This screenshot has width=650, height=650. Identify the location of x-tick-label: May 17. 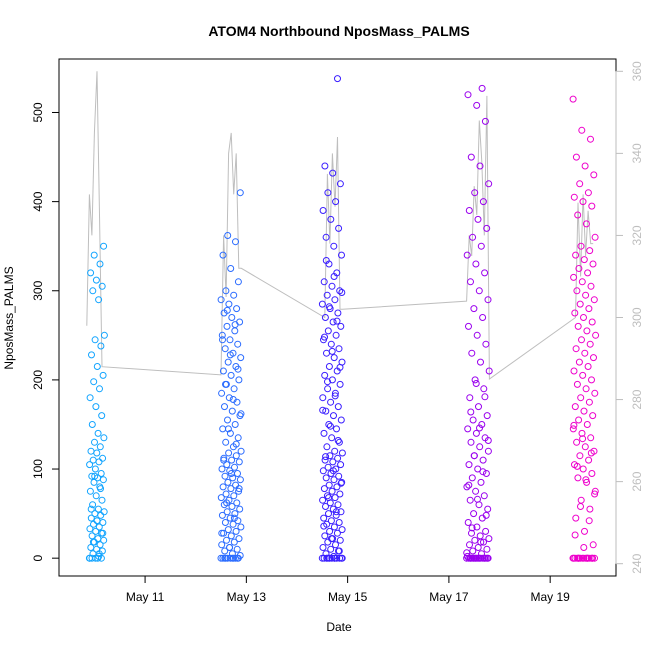
(449, 597).